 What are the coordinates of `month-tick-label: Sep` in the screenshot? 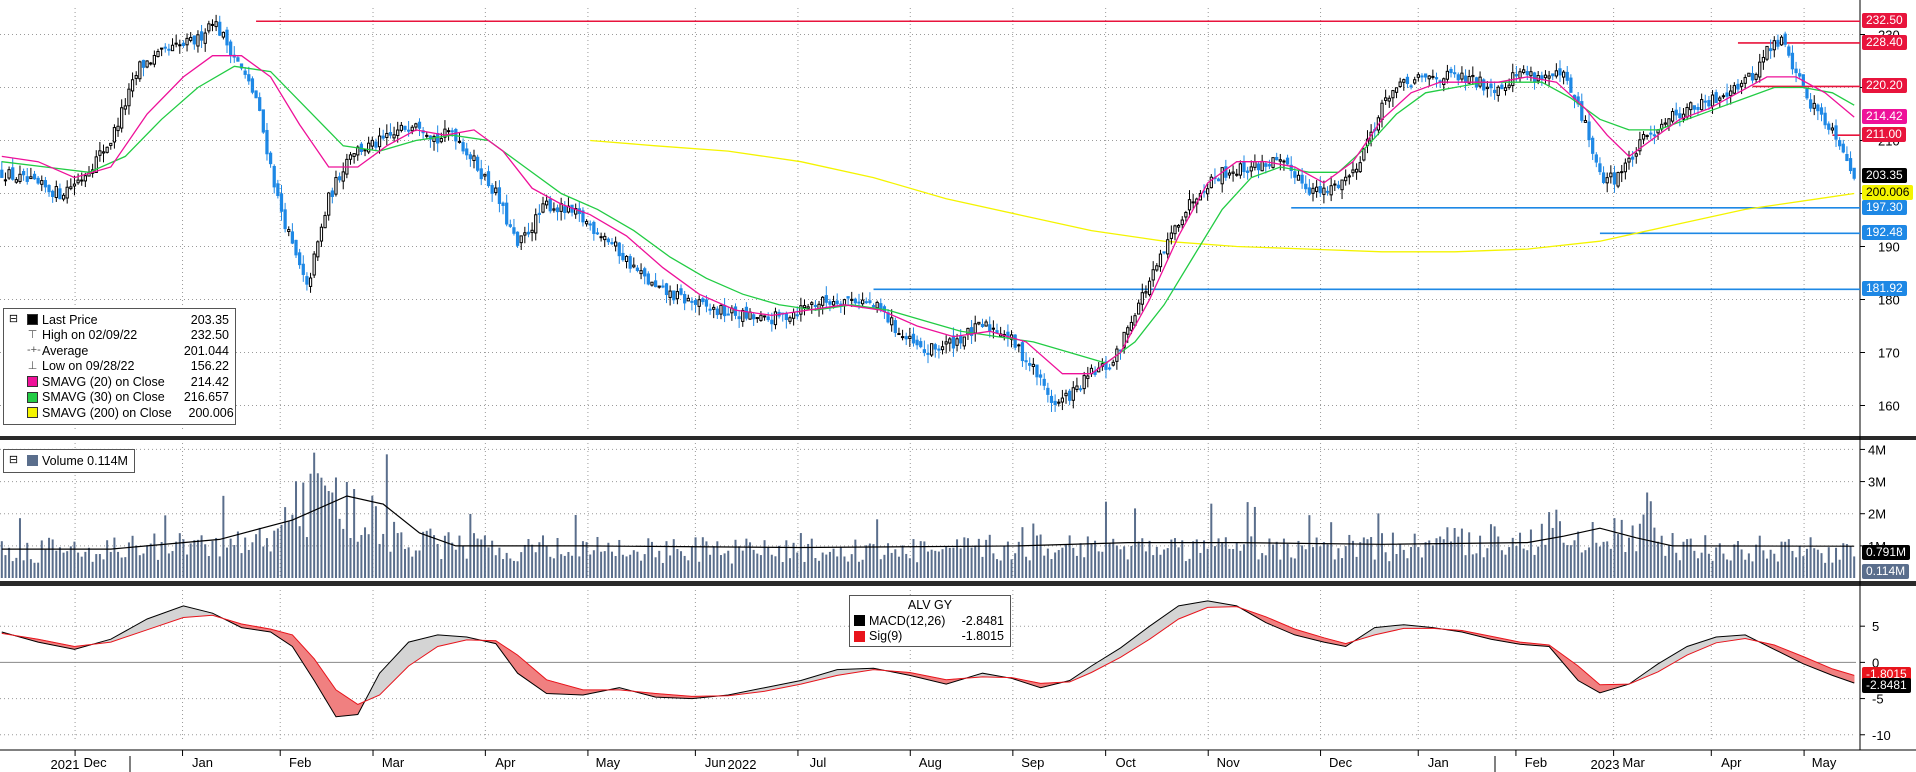 It's located at (1032, 762).